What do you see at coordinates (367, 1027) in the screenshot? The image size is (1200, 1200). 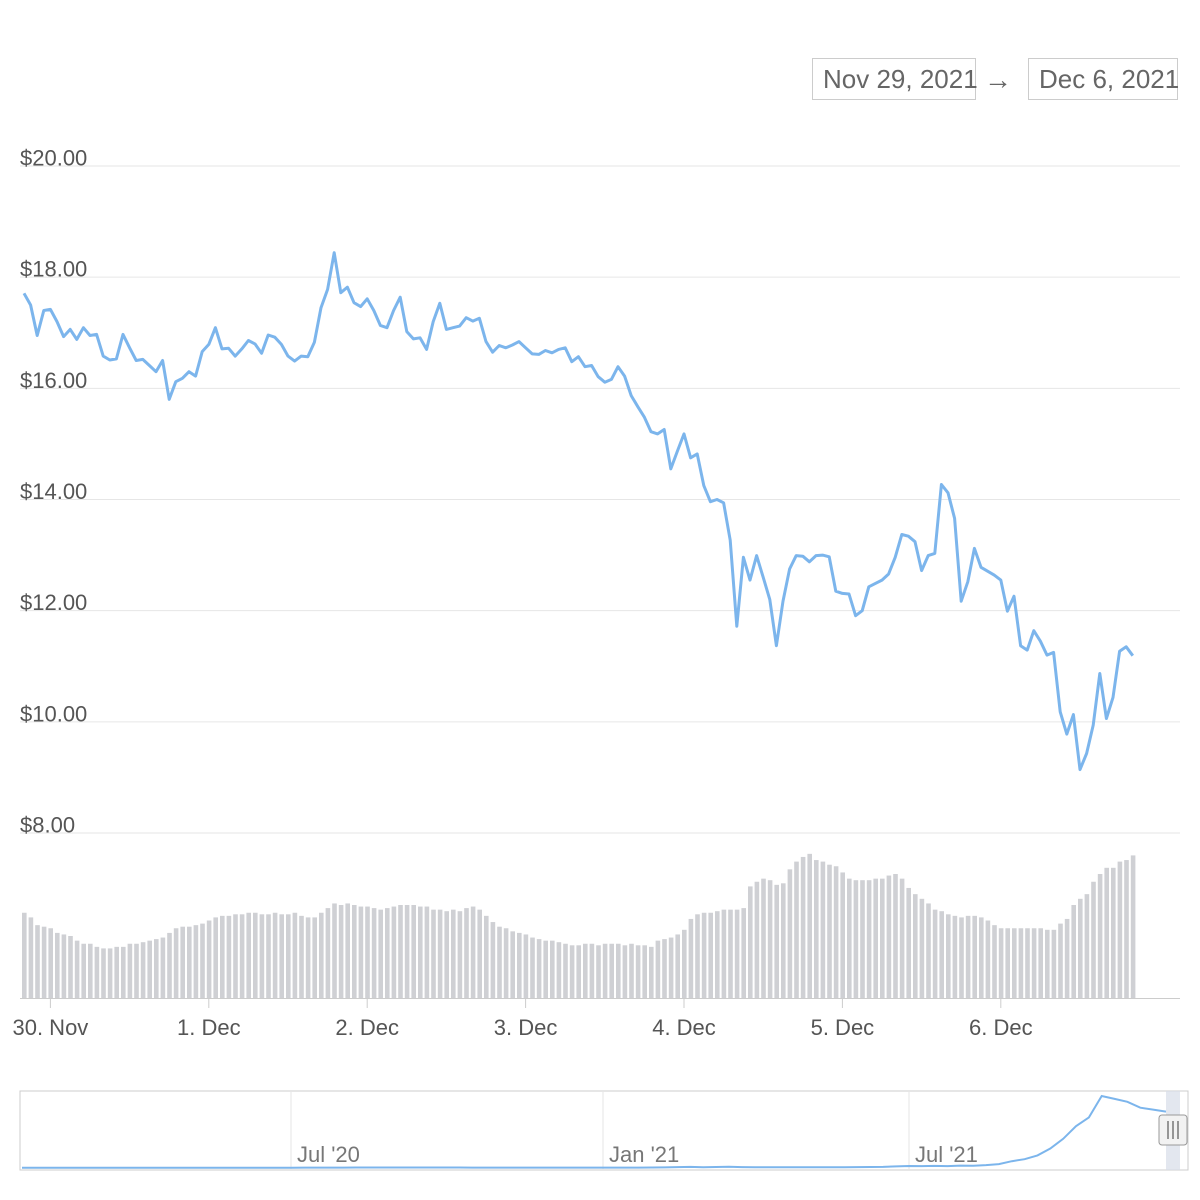 I see `x-tick-label: 2. Dec` at bounding box center [367, 1027].